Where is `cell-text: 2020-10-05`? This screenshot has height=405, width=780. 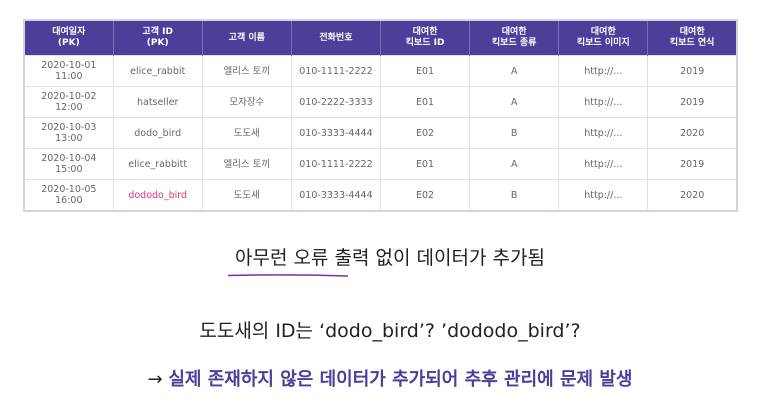 cell-text: 2020-10-05 is located at coordinates (69, 189).